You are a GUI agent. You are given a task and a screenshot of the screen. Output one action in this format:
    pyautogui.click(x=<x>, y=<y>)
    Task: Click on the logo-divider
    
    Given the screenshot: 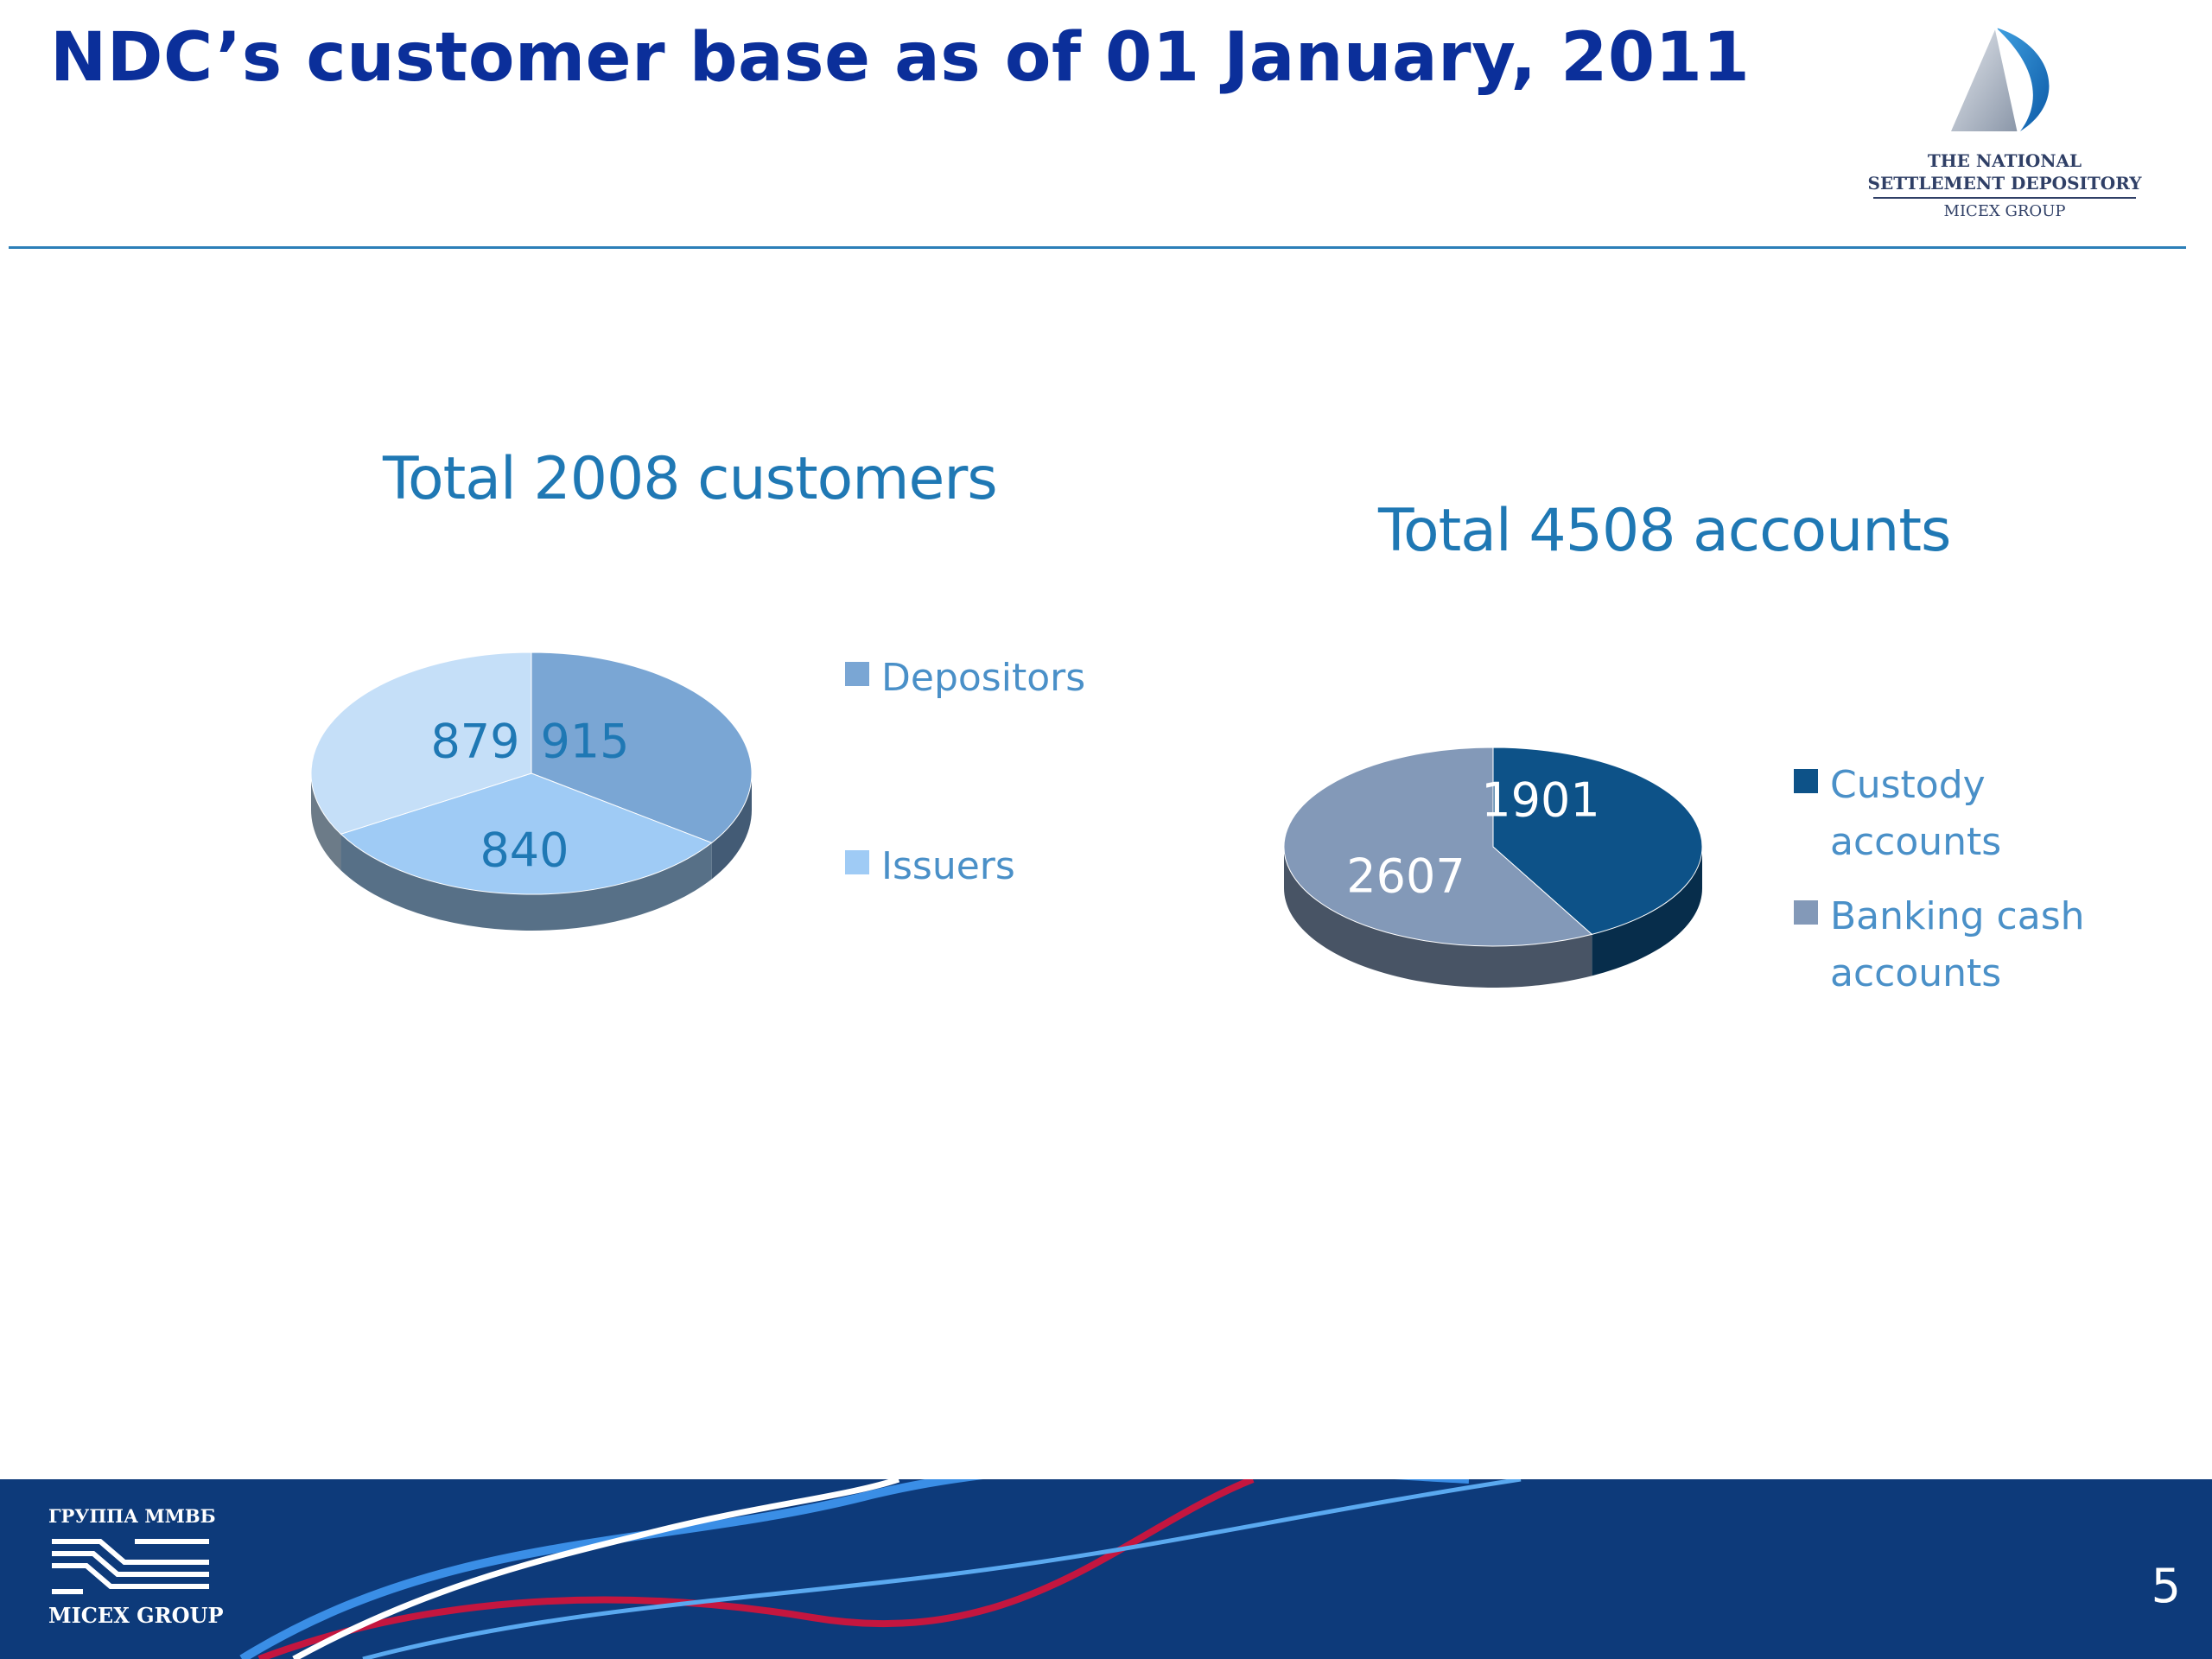 What is the action you would take?
    pyautogui.click(x=2005, y=198)
    